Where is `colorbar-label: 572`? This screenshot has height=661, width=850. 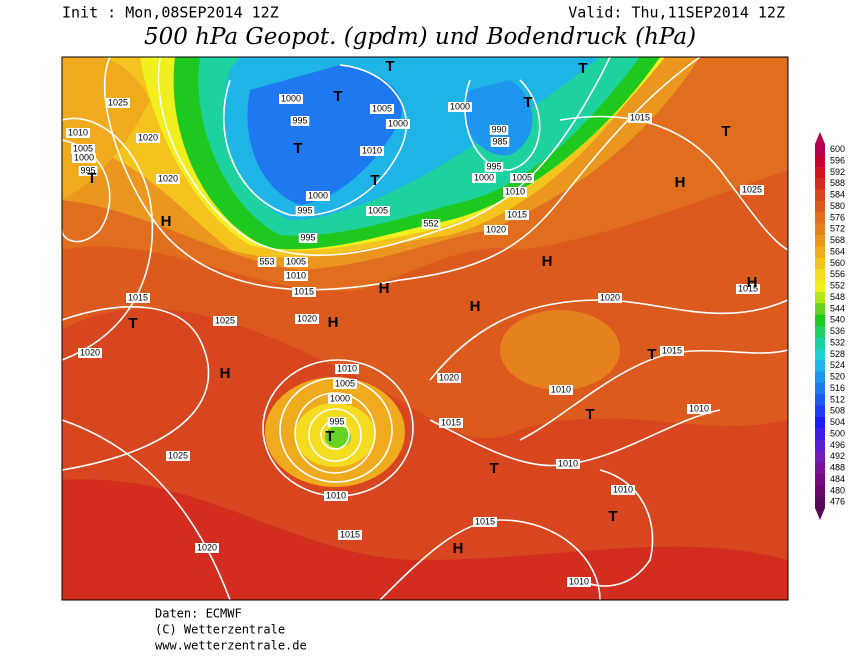
colorbar-label: 572 is located at coordinates (837, 229).